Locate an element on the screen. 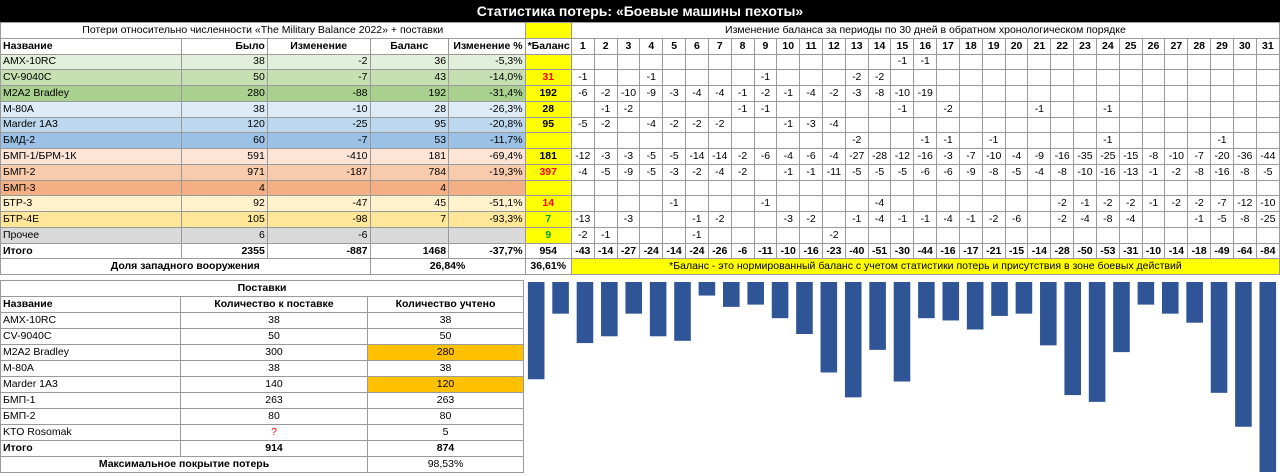 This screenshot has width=1280, height=475. total-period: -17 is located at coordinates (970, 251).